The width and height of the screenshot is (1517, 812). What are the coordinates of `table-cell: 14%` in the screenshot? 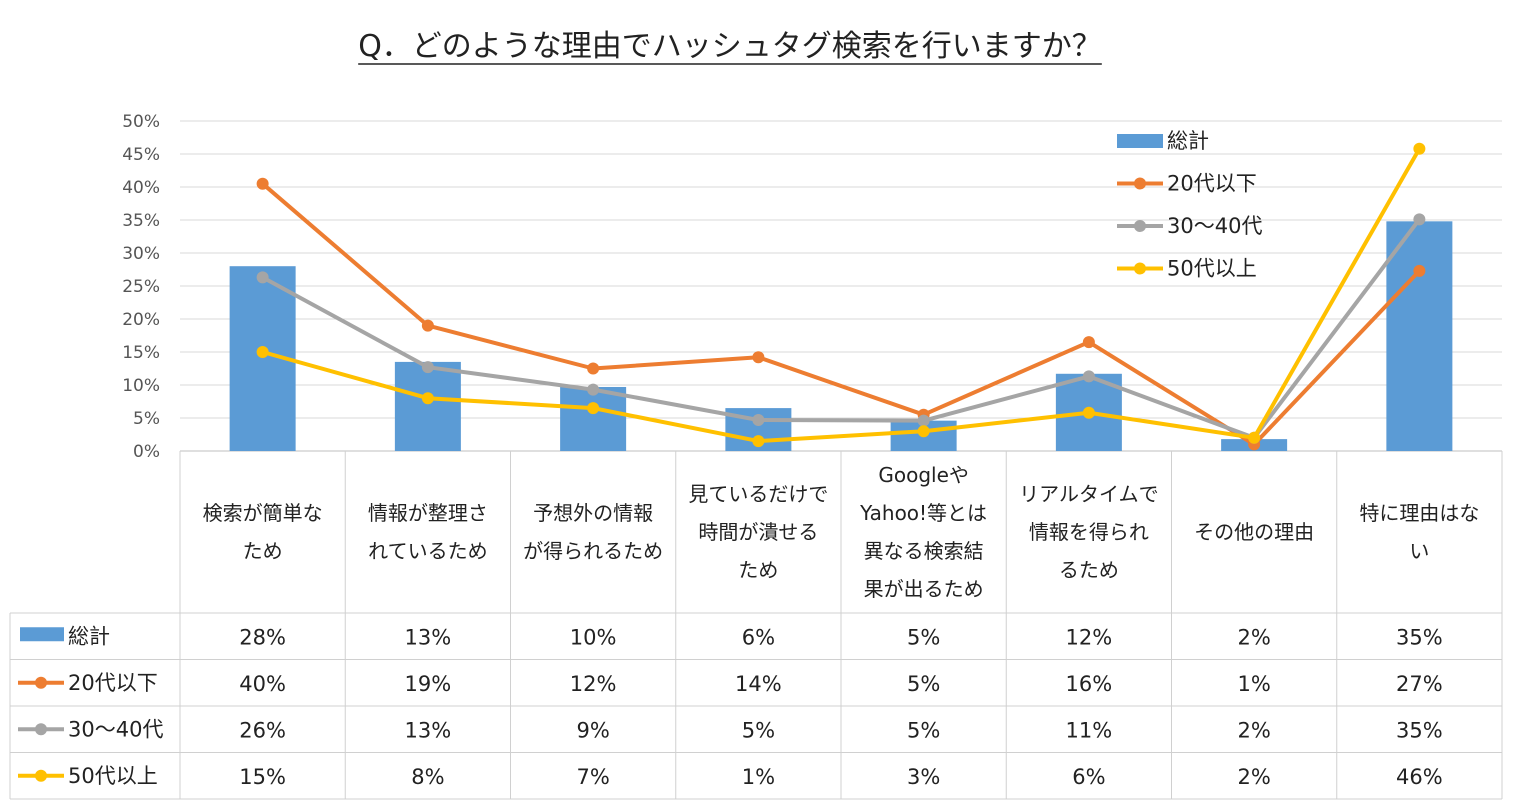 It's located at (758, 684).